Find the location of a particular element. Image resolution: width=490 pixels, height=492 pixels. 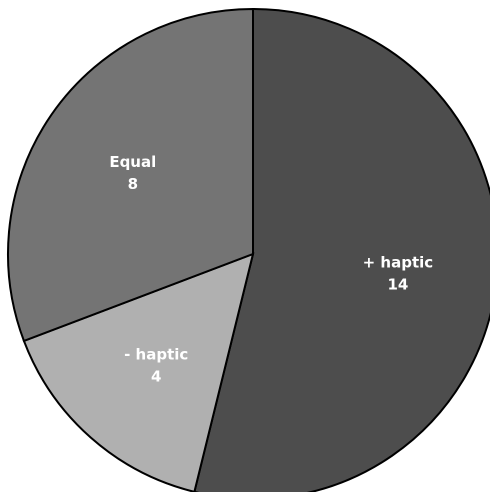

pie-slice-label-1: - haptic is located at coordinates (156, 354).